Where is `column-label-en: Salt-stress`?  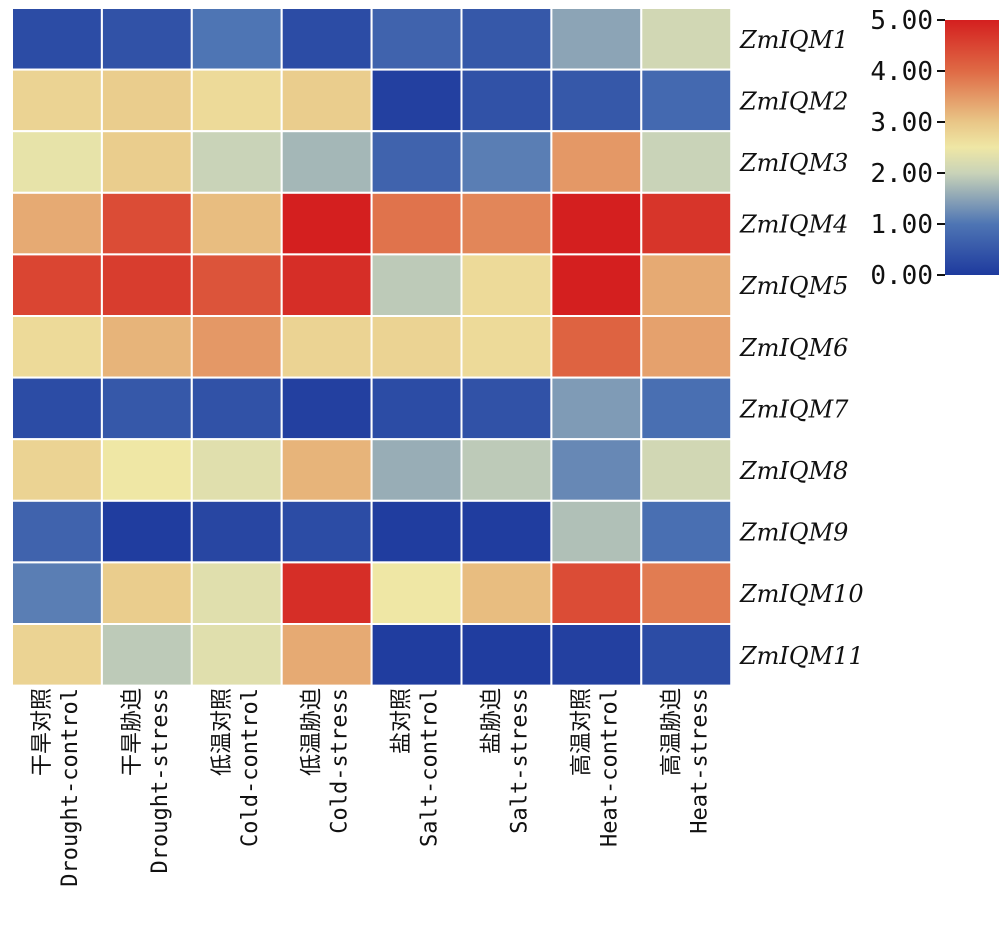
column-label-en: Salt-stress is located at coordinates (519, 761).